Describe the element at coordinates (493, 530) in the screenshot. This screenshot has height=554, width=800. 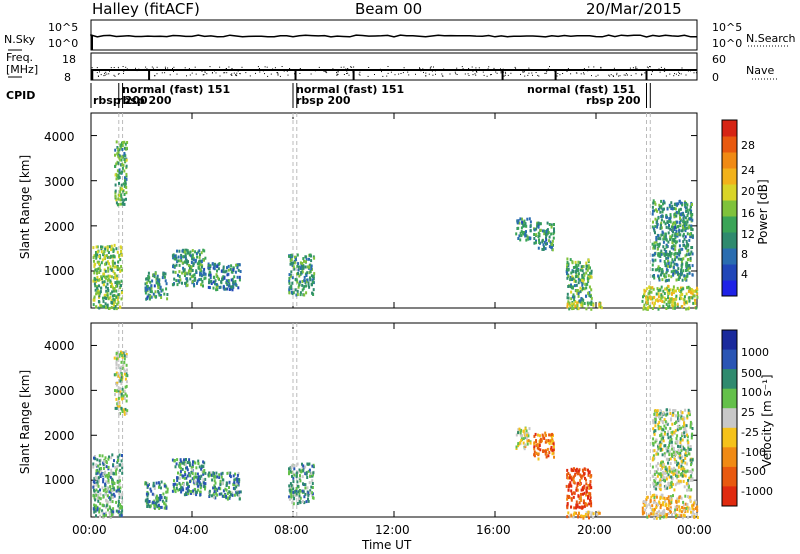
I see `x-tick-label: 16:00` at that location.